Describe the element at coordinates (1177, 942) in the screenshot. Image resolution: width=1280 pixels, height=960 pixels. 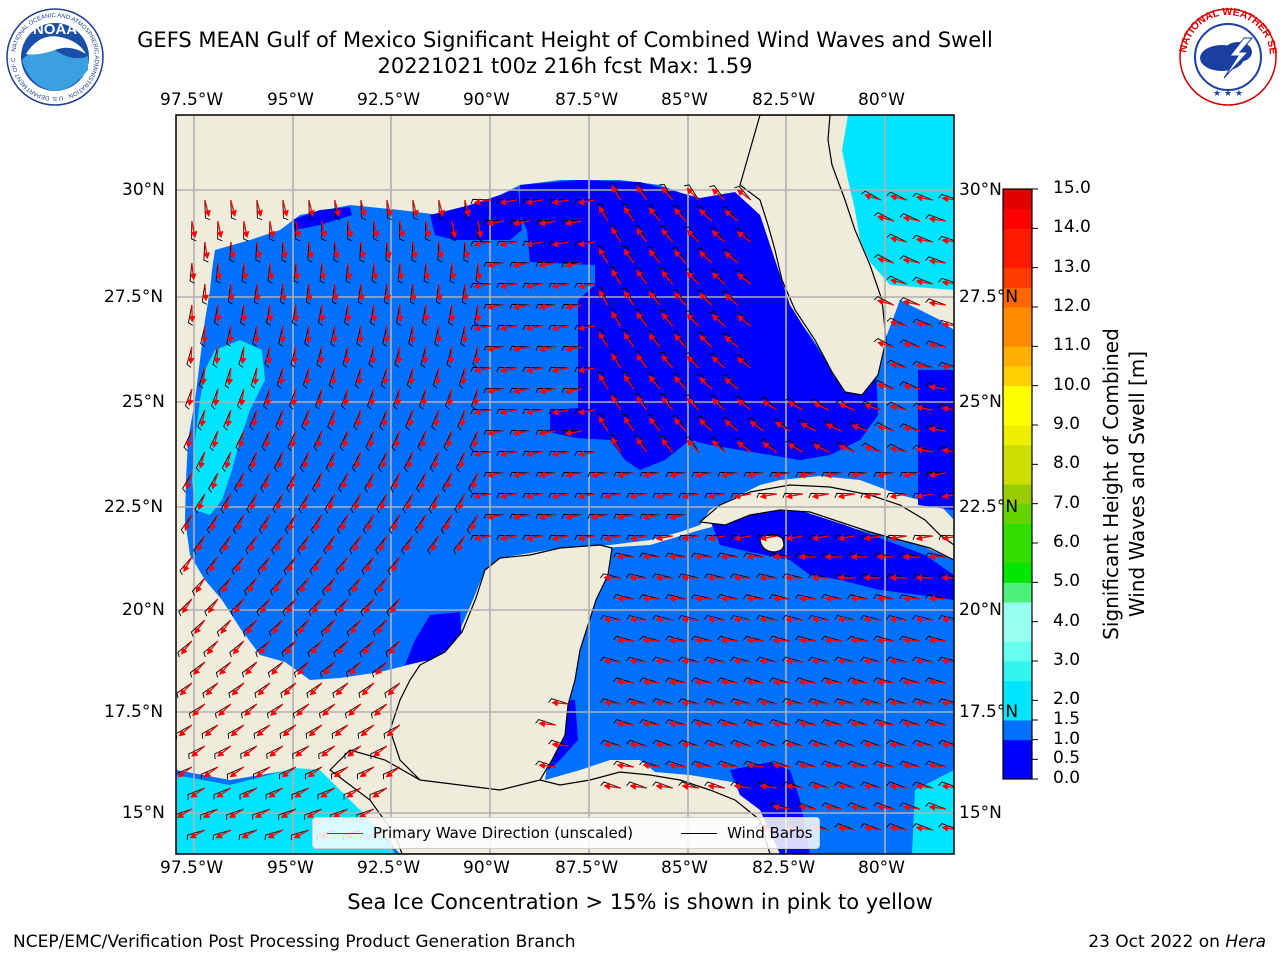
I see `footer-date: 23 Oct 2022 on Hera` at that location.